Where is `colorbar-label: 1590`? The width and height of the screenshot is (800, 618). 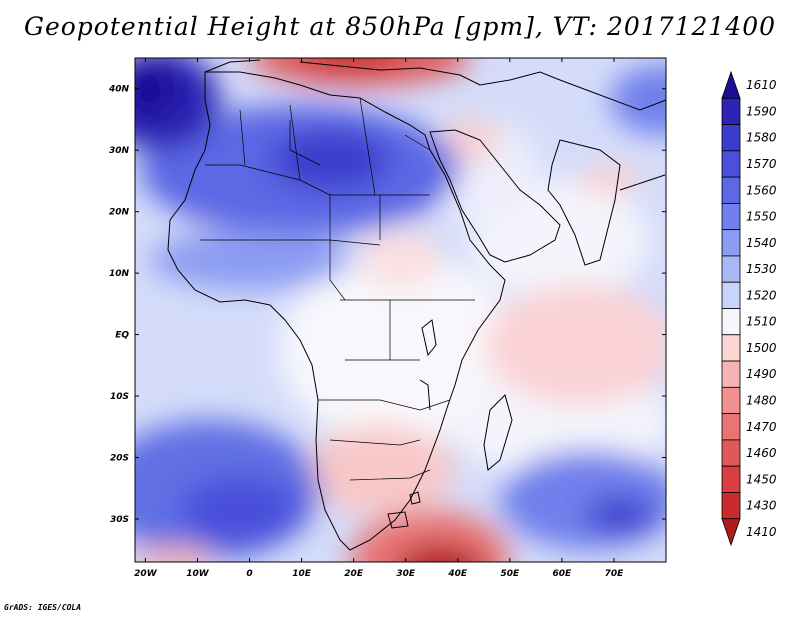
colorbar-label: 1590 is located at coordinates (761, 111).